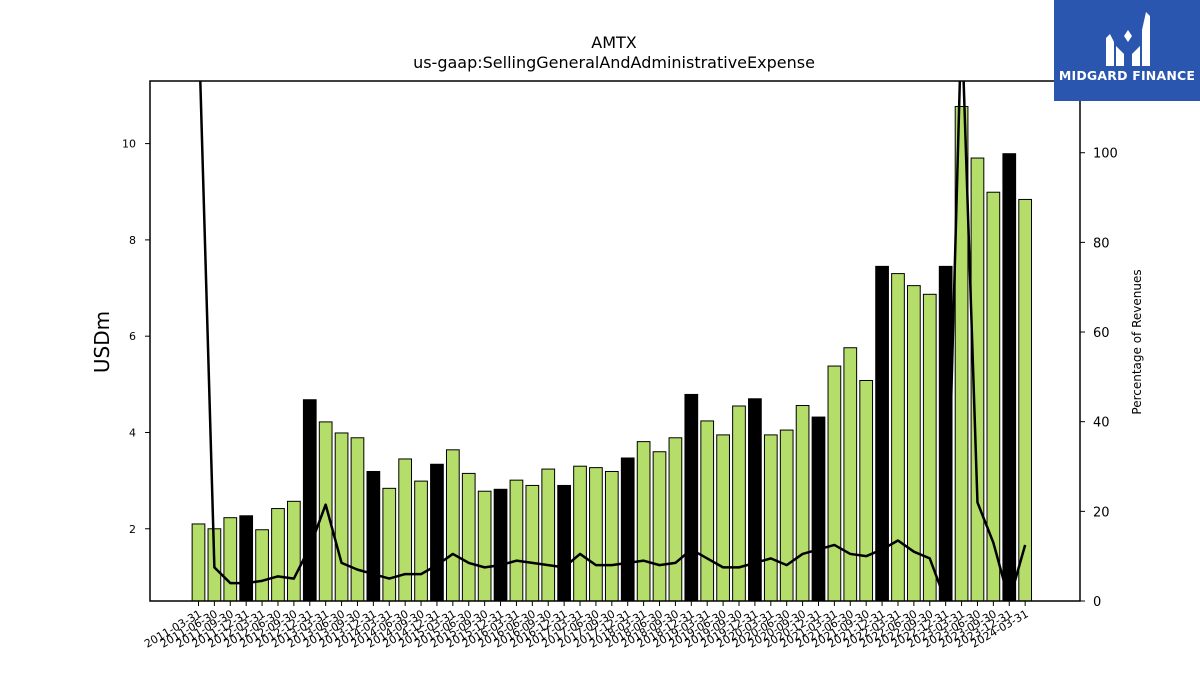 The height and width of the screenshot is (675, 1200). I want to click on y2-axis-label: Percentage of Revenues, so click(1137, 341).